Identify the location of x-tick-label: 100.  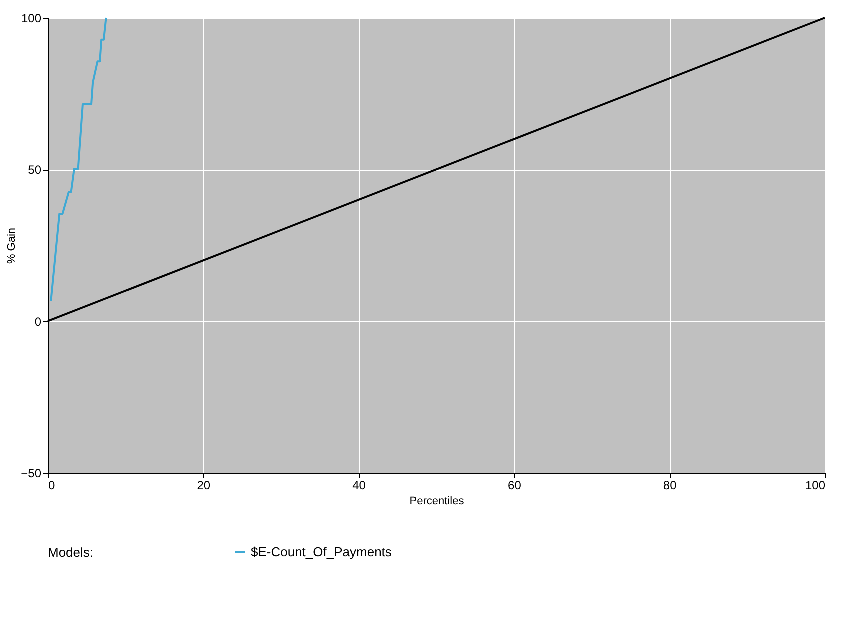
(815, 485).